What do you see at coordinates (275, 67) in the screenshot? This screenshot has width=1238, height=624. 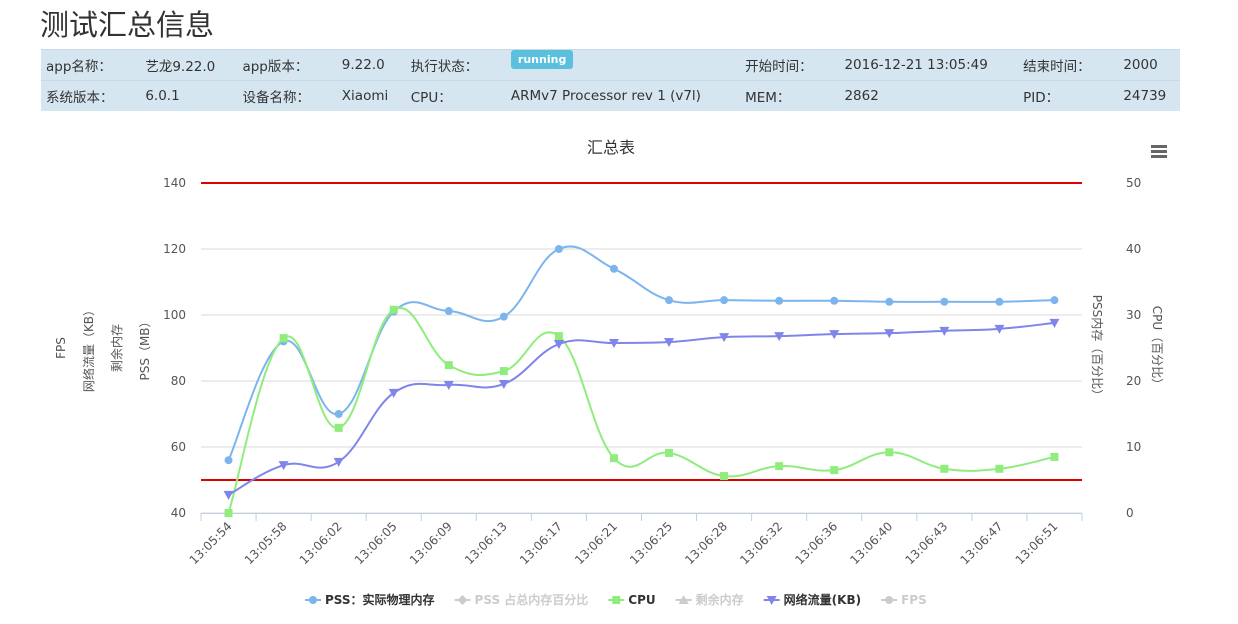 I see `info-label: app版本：` at bounding box center [275, 67].